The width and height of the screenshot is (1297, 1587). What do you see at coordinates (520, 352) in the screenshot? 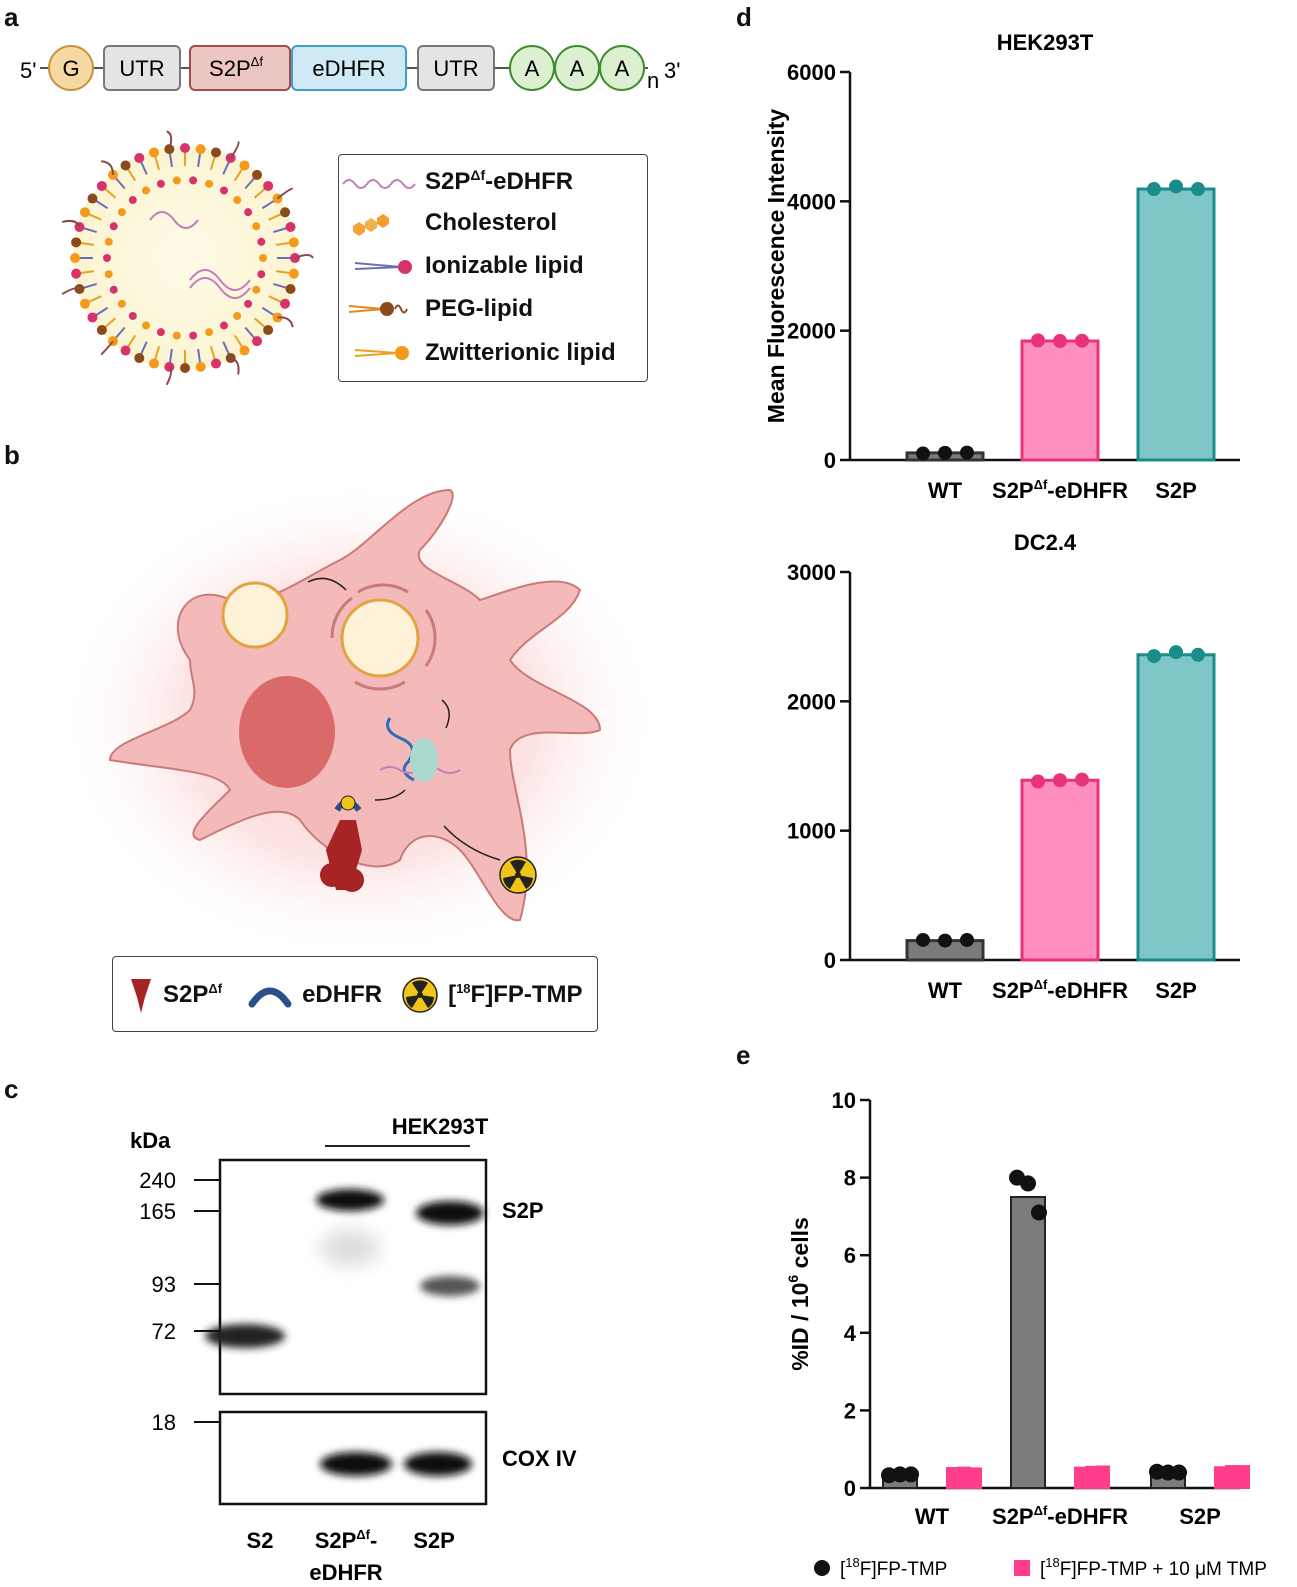
I see `lnp-legend-label-zwitterionic: Zwitterionic lipid` at bounding box center [520, 352].